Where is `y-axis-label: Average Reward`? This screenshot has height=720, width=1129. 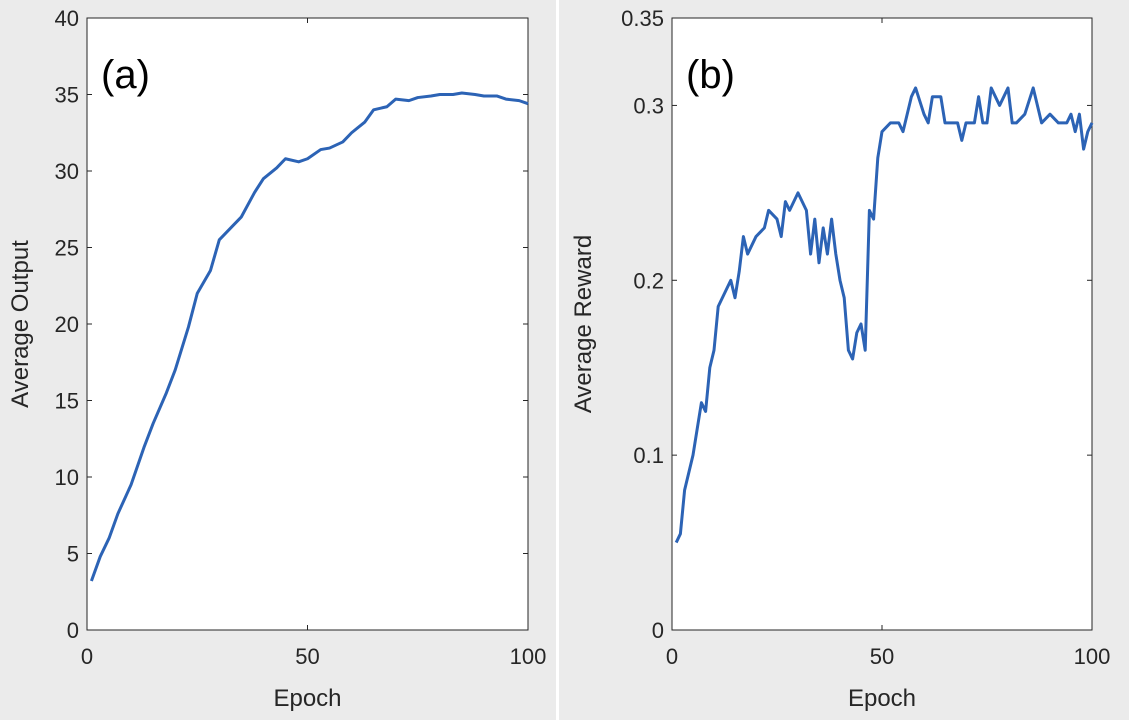 y-axis-label: Average Reward is located at coordinates (583, 324).